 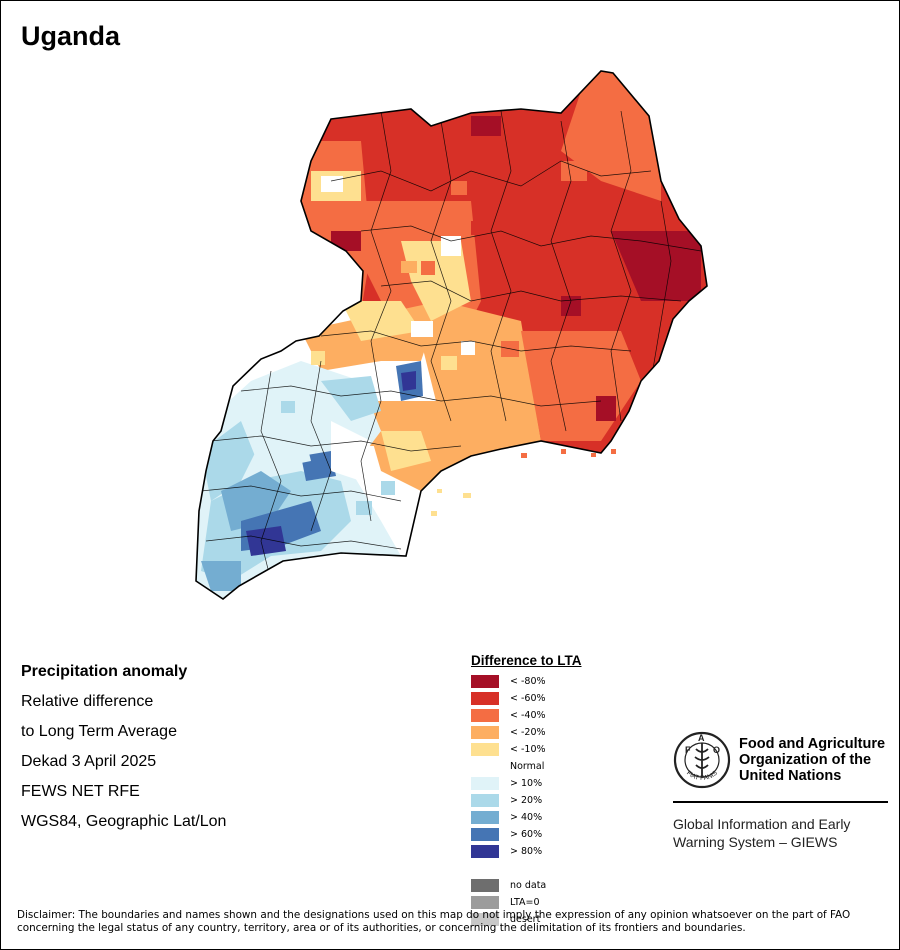 What do you see at coordinates (716, 750) in the screenshot?
I see `svg-text: O` at bounding box center [716, 750].